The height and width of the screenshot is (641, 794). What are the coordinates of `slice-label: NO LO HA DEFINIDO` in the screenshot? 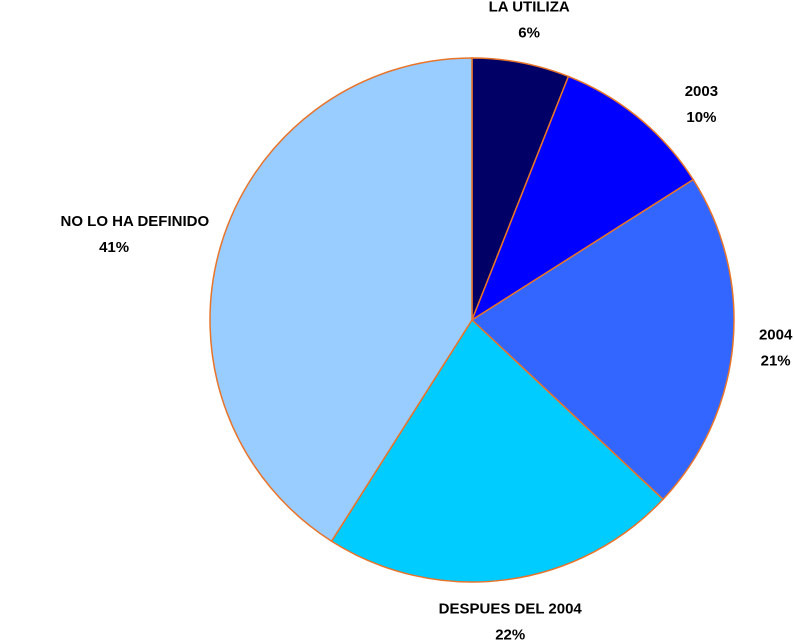 It's located at (135, 221).